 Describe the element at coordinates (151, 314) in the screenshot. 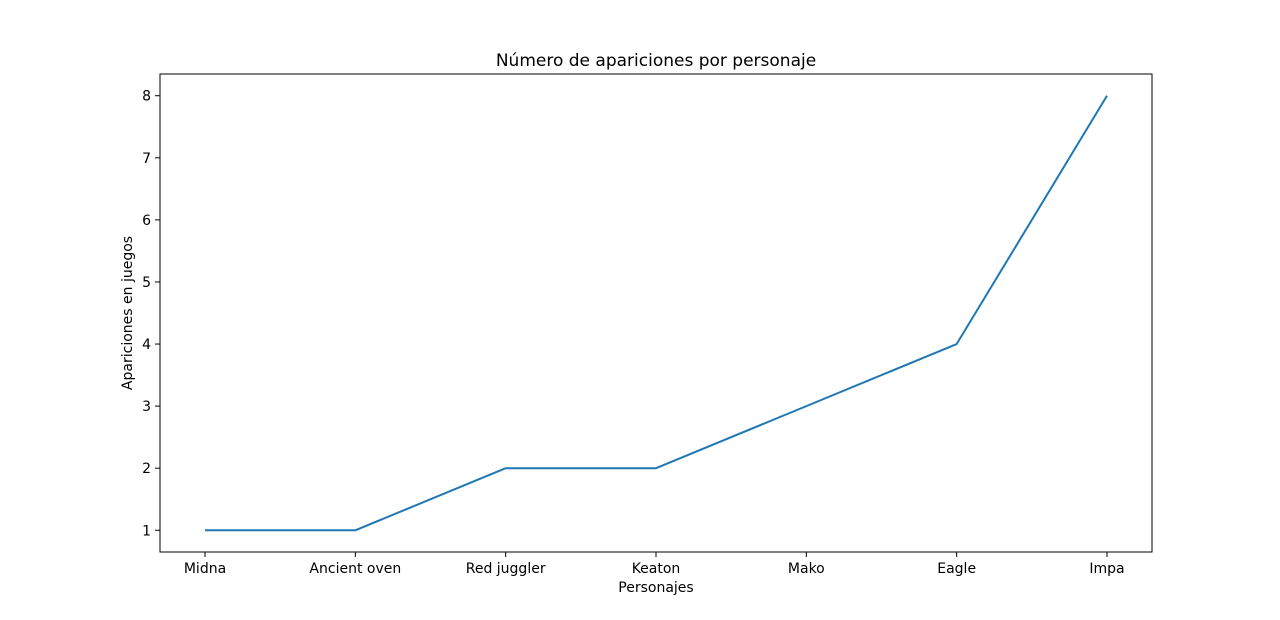

I see `y-axis-ticks: 1 2 3 4 5 6 7 8` at that location.